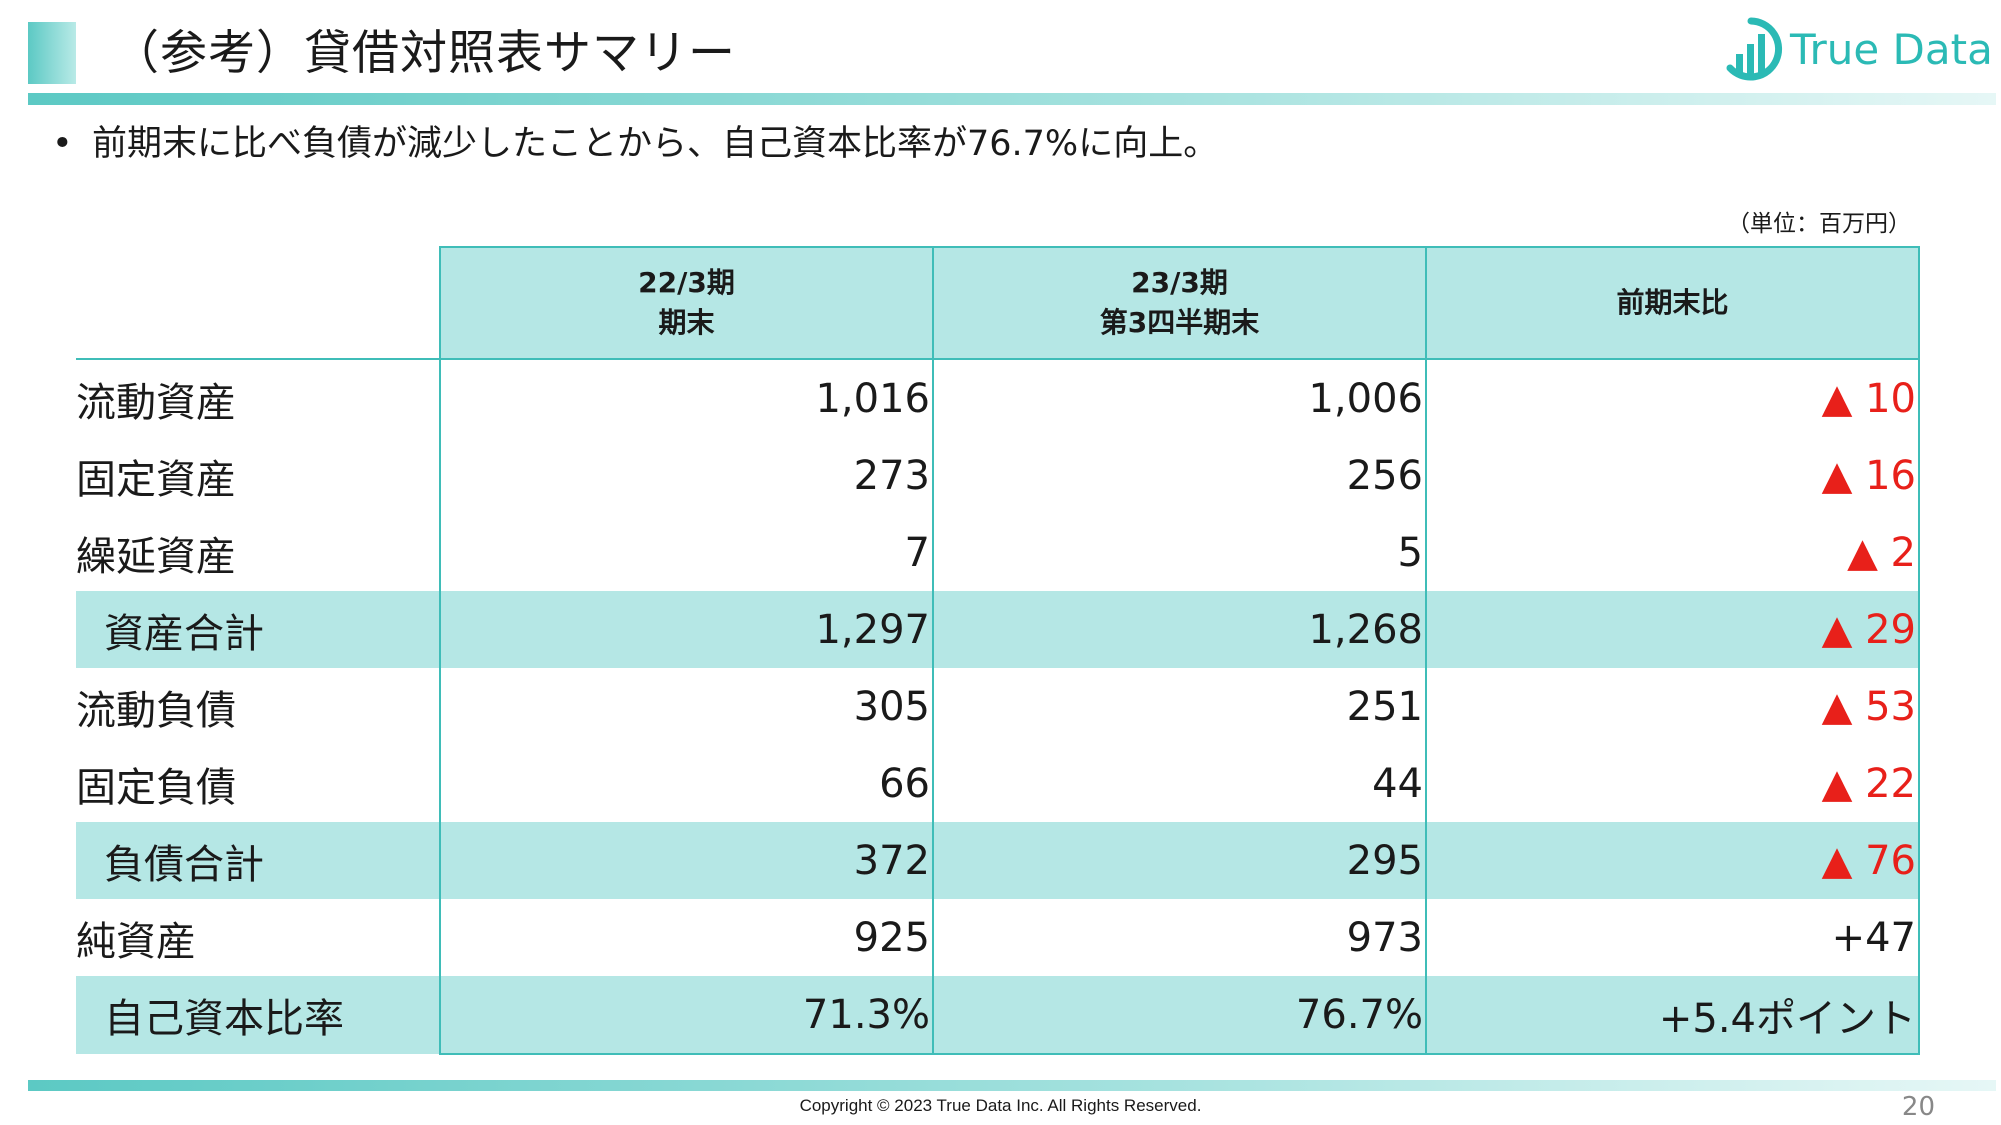  Describe the element at coordinates (686, 552) in the screenshot. I see `value-prev: 7` at that location.